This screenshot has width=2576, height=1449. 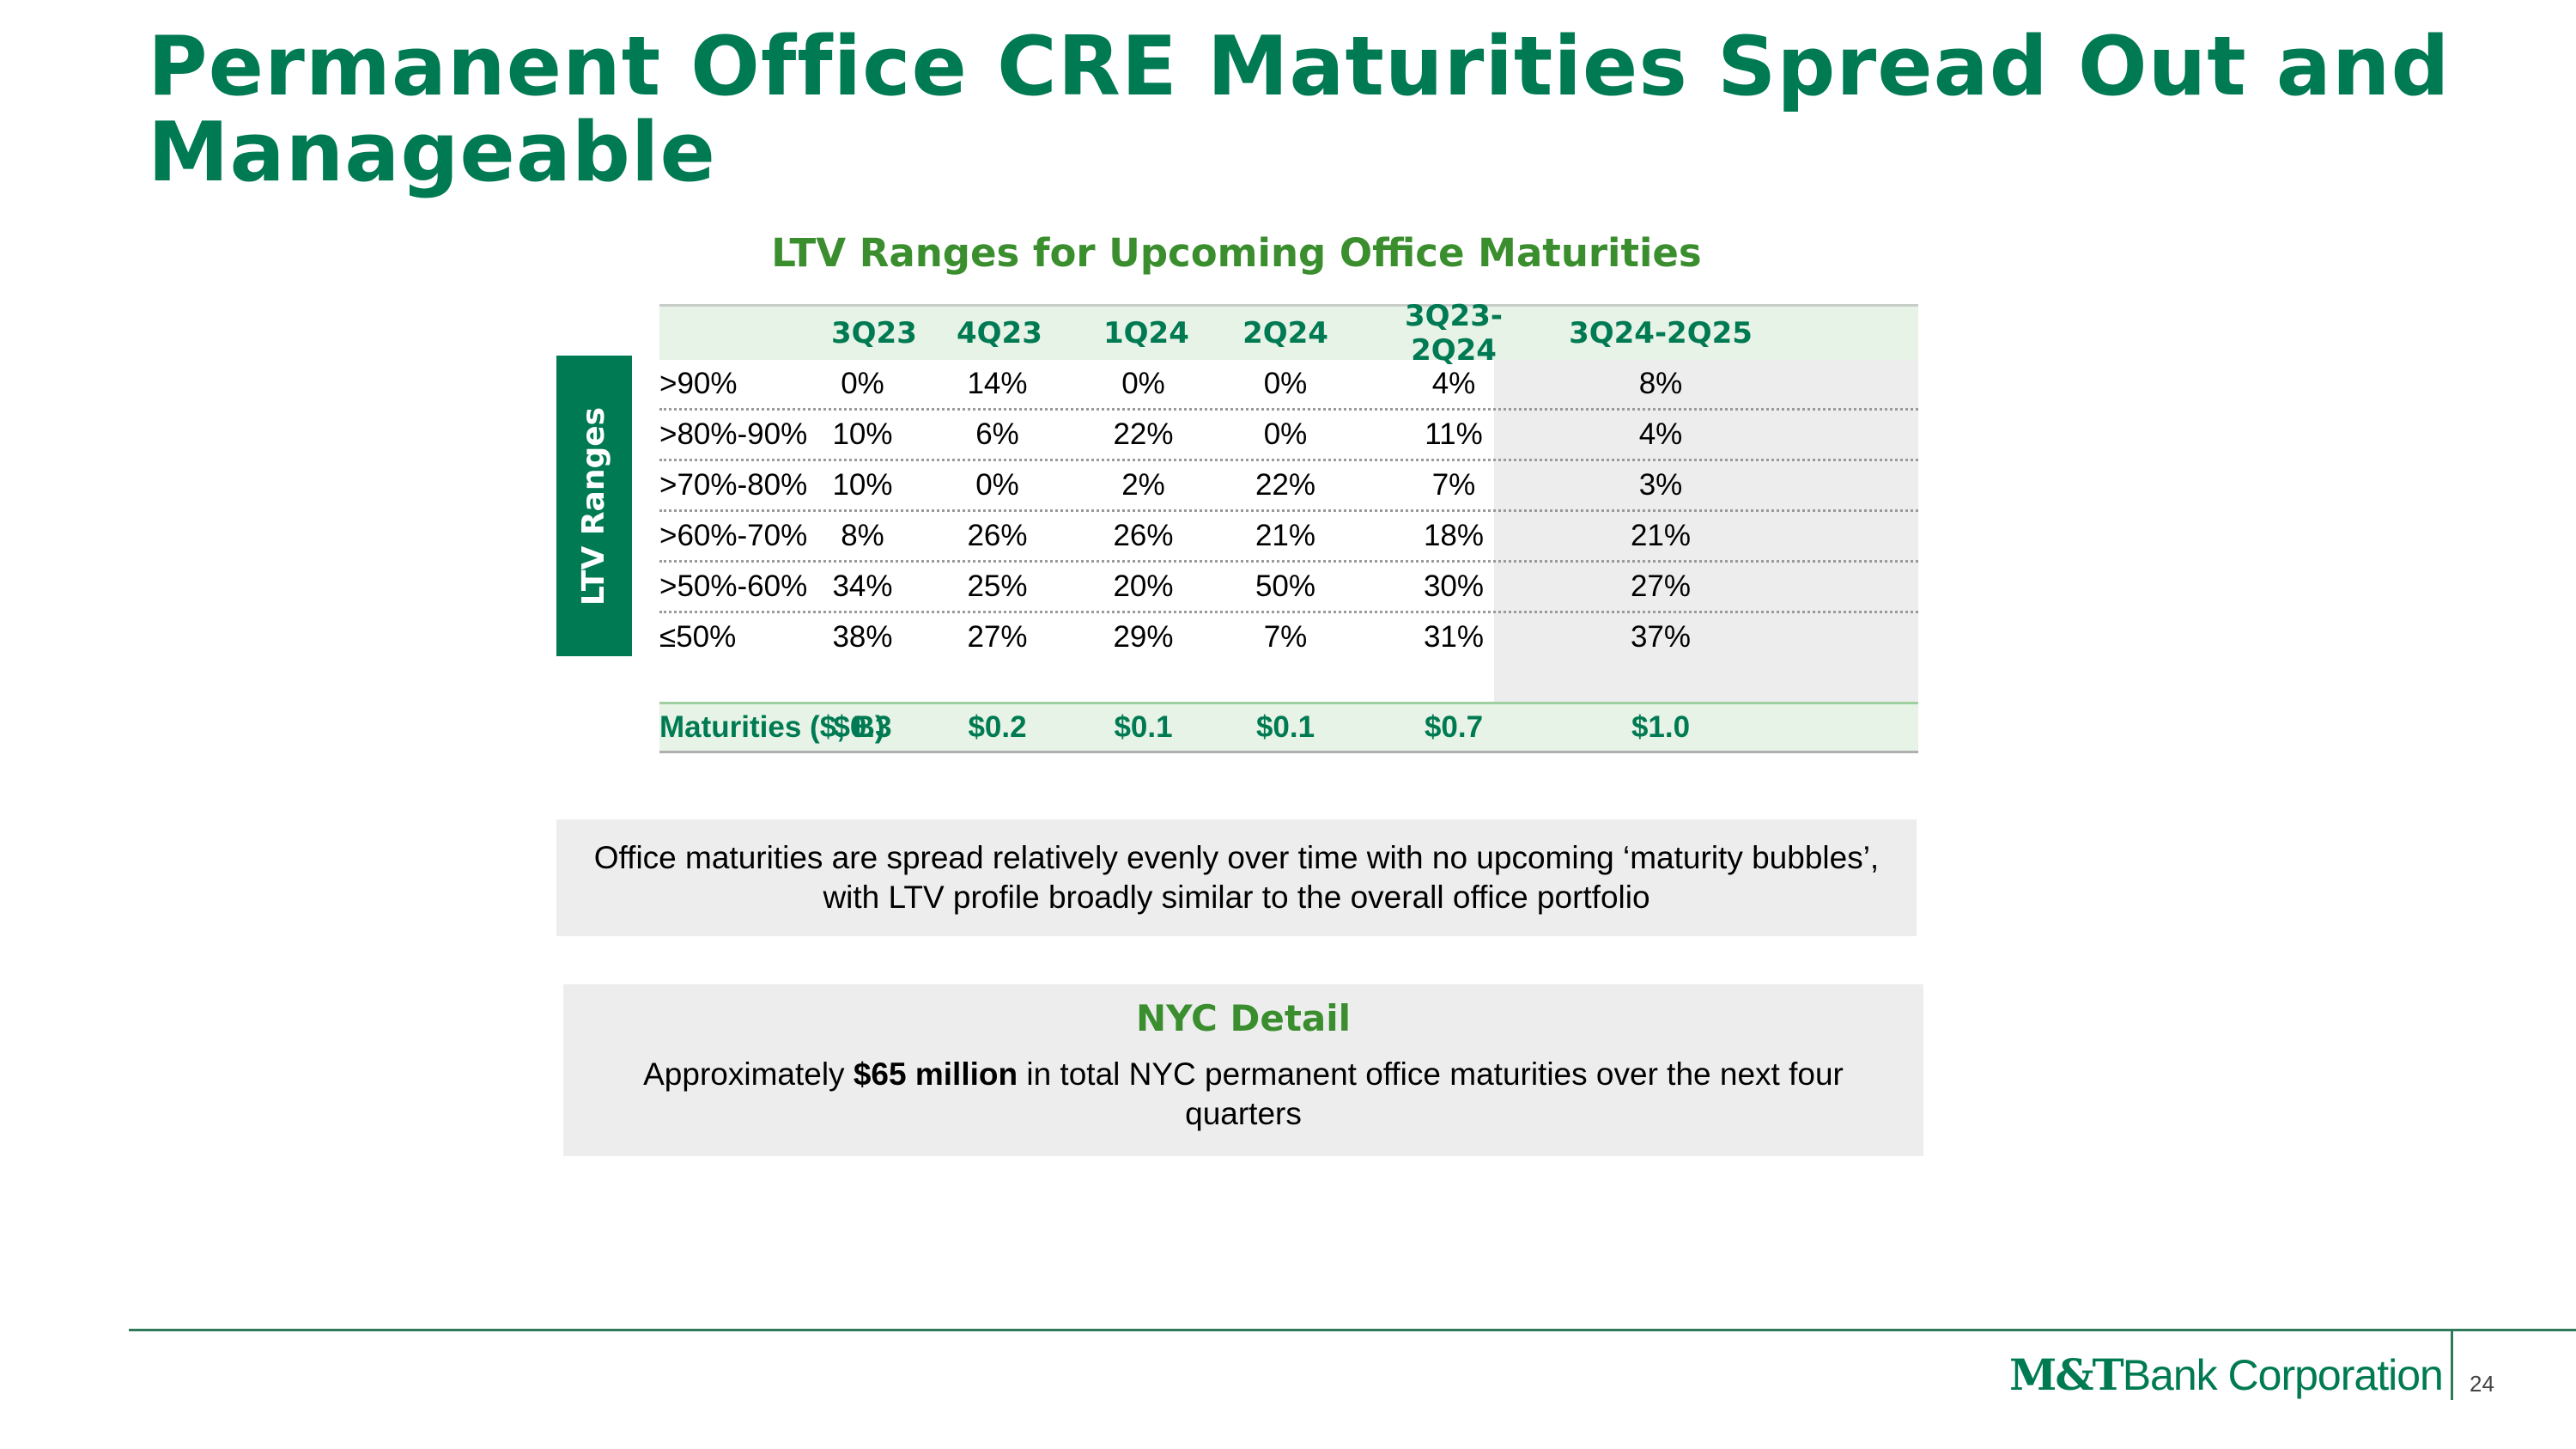 I want to click on row-label: >90%, so click(x=698, y=383).